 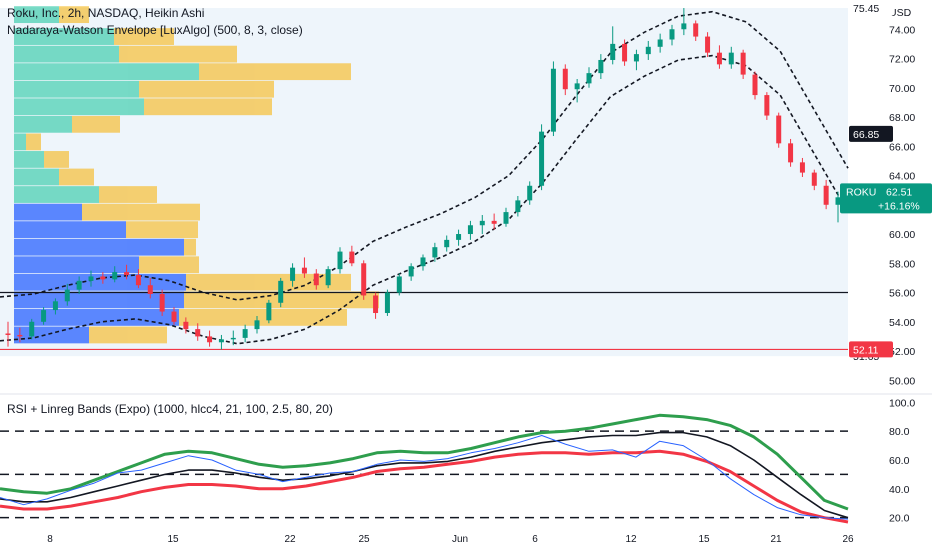 I want to click on mid-tag-bg, so click(x=871, y=133).